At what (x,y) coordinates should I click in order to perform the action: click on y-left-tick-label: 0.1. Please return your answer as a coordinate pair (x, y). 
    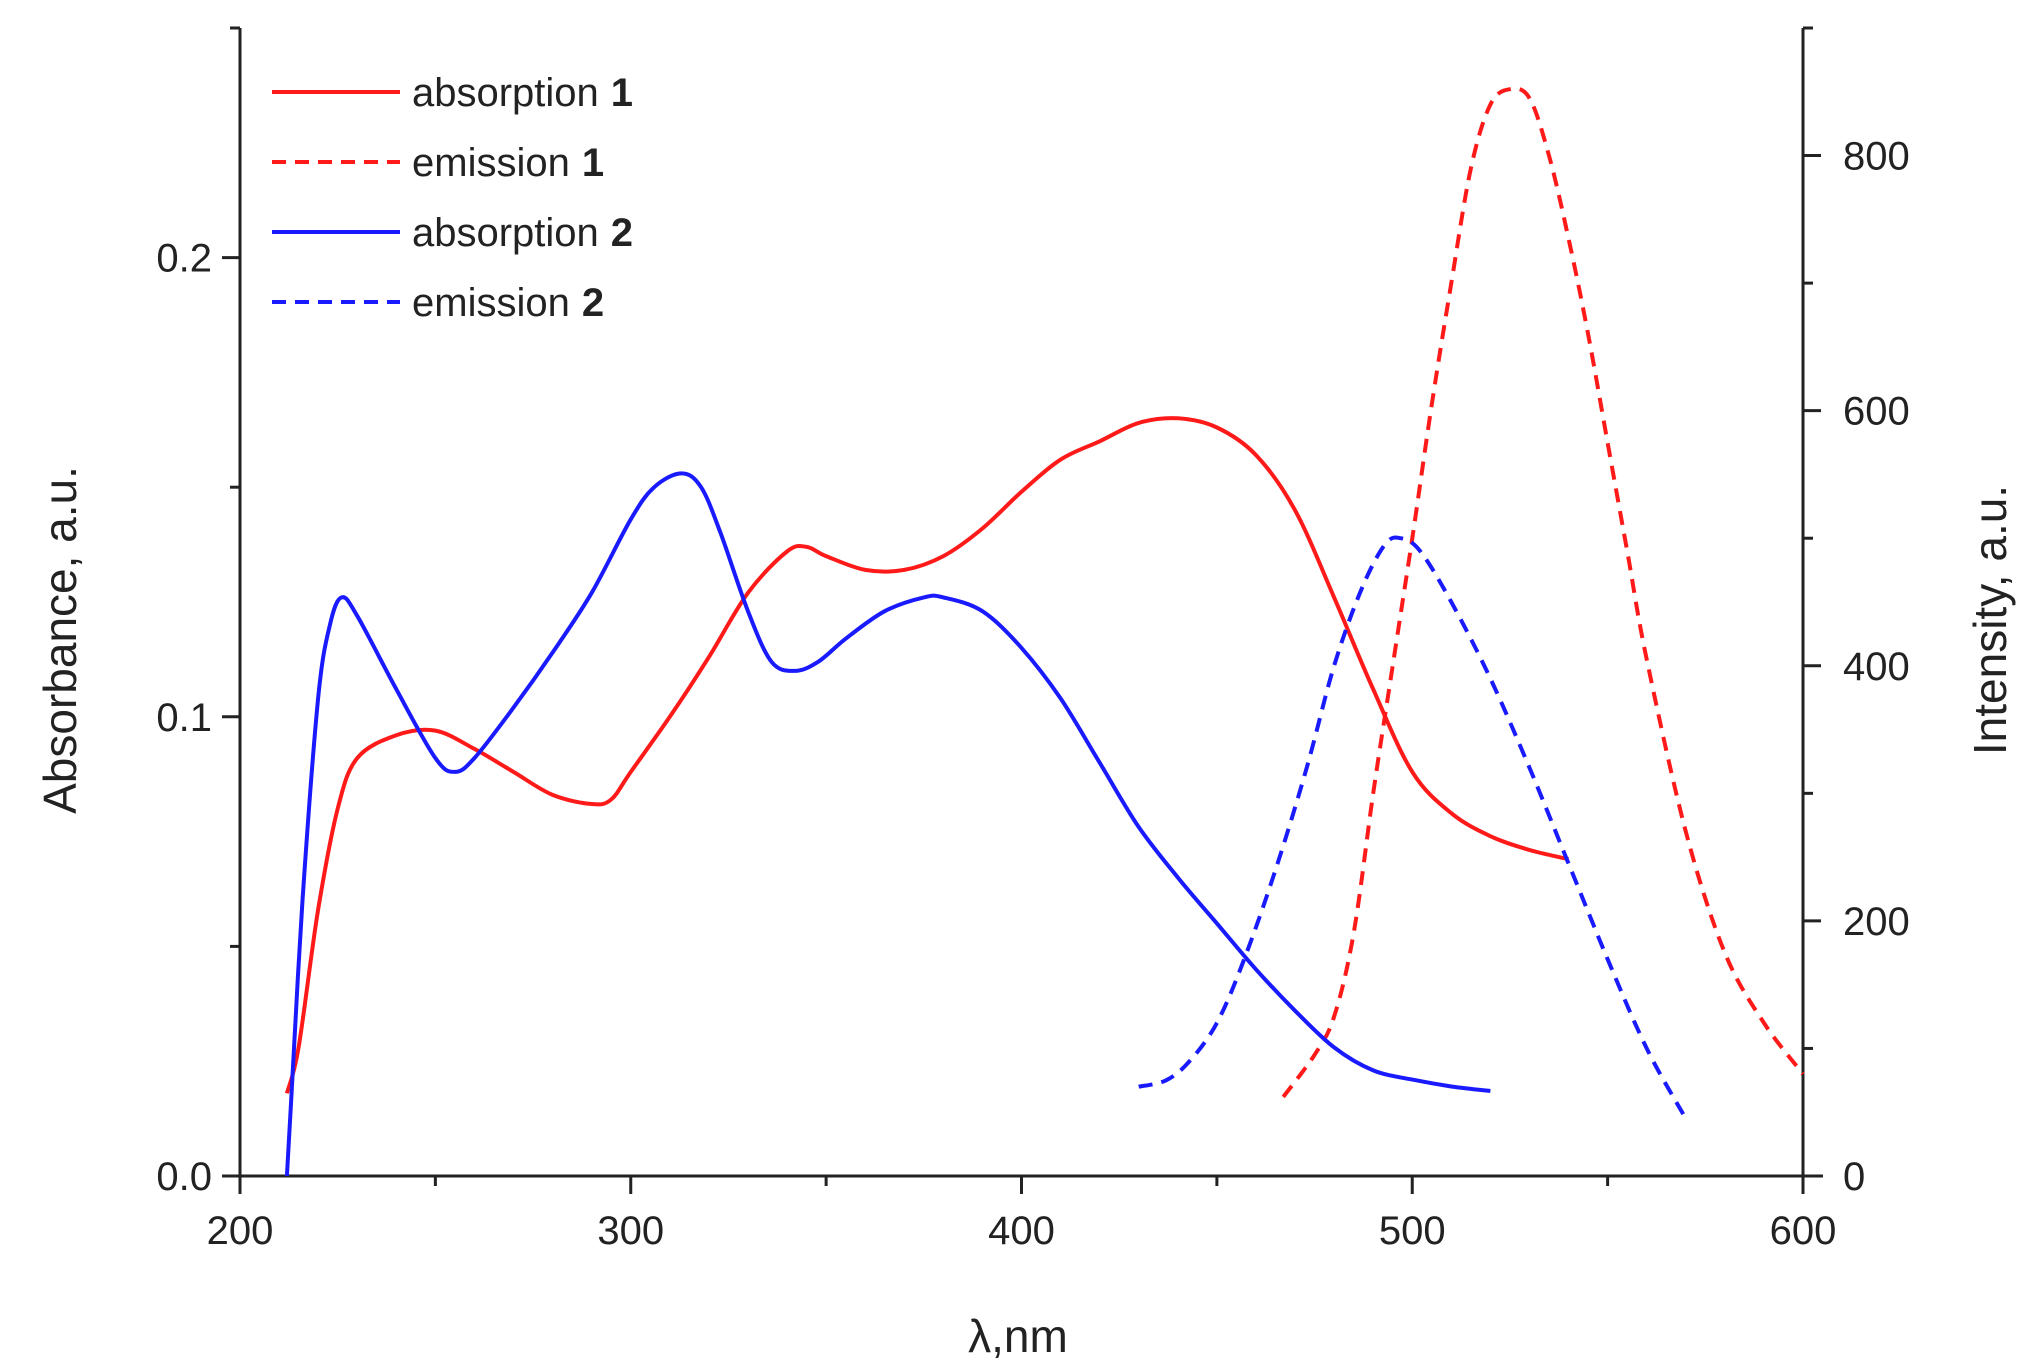
    Looking at the image, I should click on (184, 718).